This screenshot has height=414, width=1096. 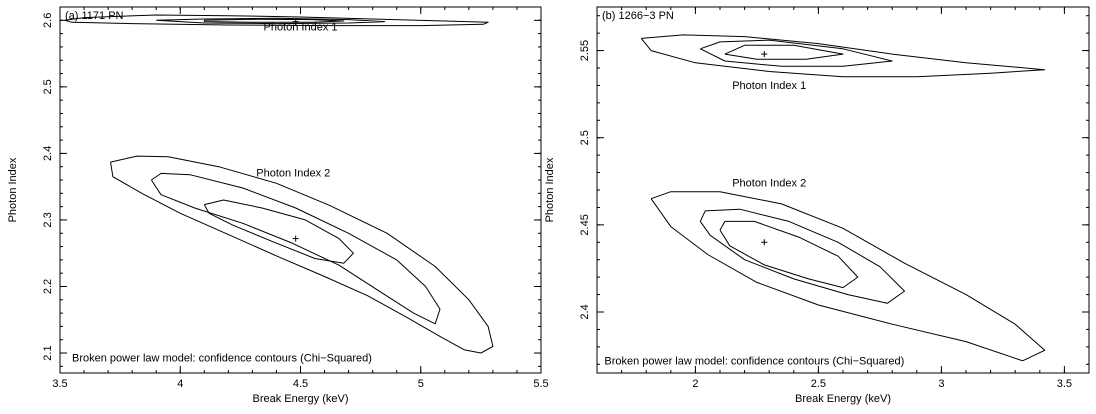 What do you see at coordinates (421, 384) in the screenshot?
I see `x-tick-label: 5` at bounding box center [421, 384].